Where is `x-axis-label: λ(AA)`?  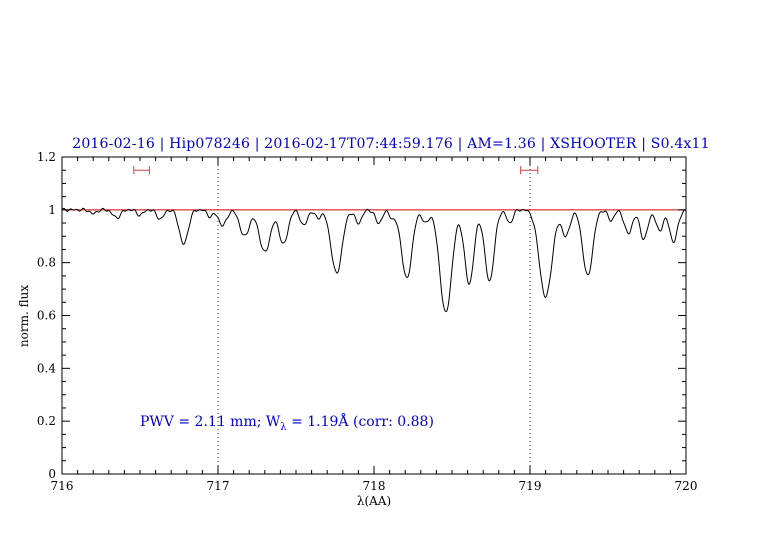 x-axis-label: λ(AA) is located at coordinates (374, 501).